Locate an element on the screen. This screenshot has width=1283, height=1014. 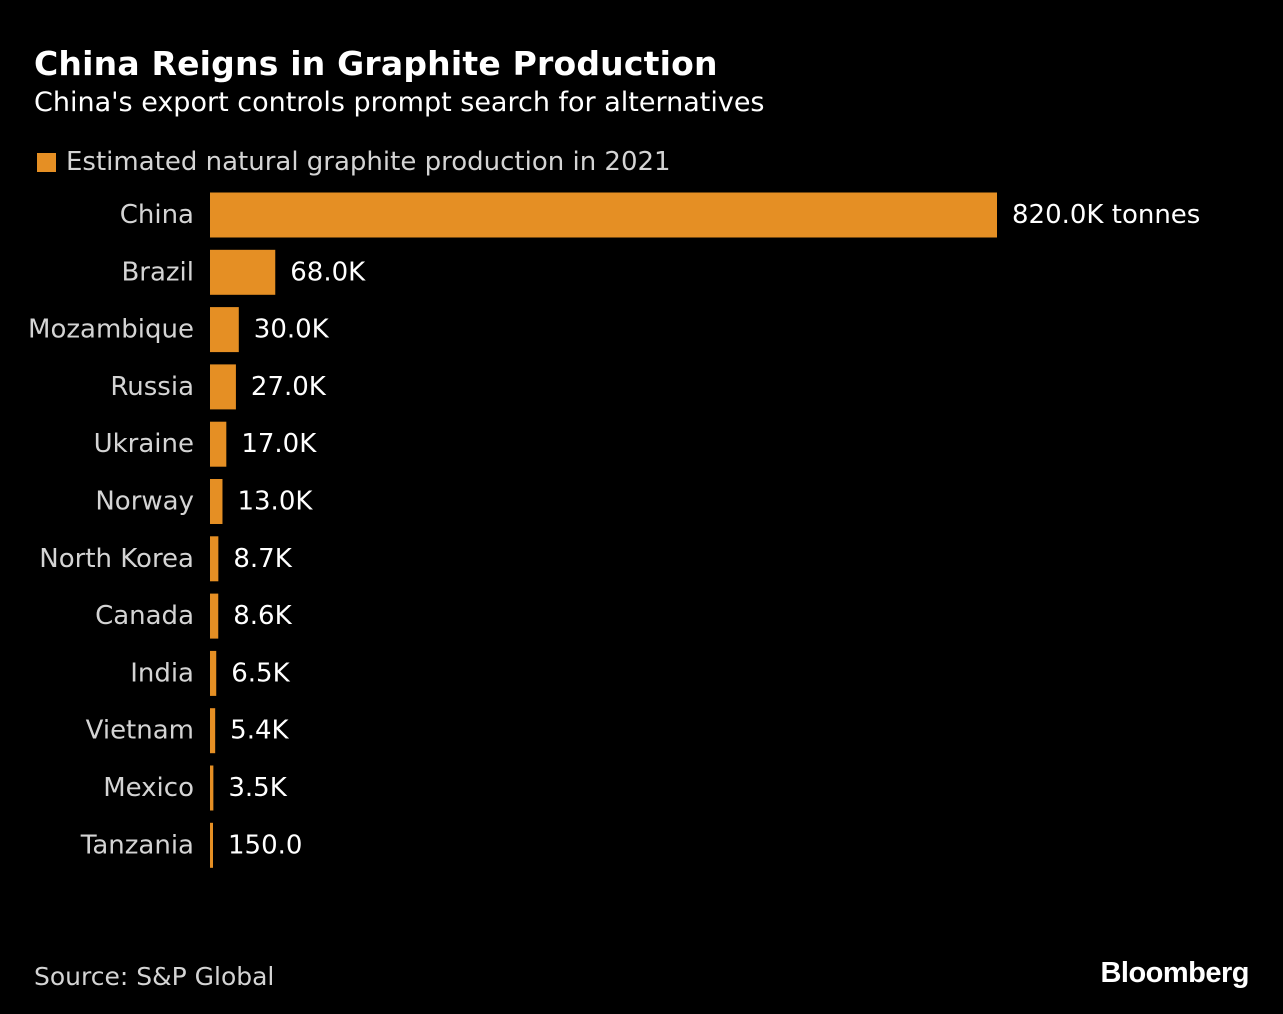
data-label: 8.6K is located at coordinates (262, 616).